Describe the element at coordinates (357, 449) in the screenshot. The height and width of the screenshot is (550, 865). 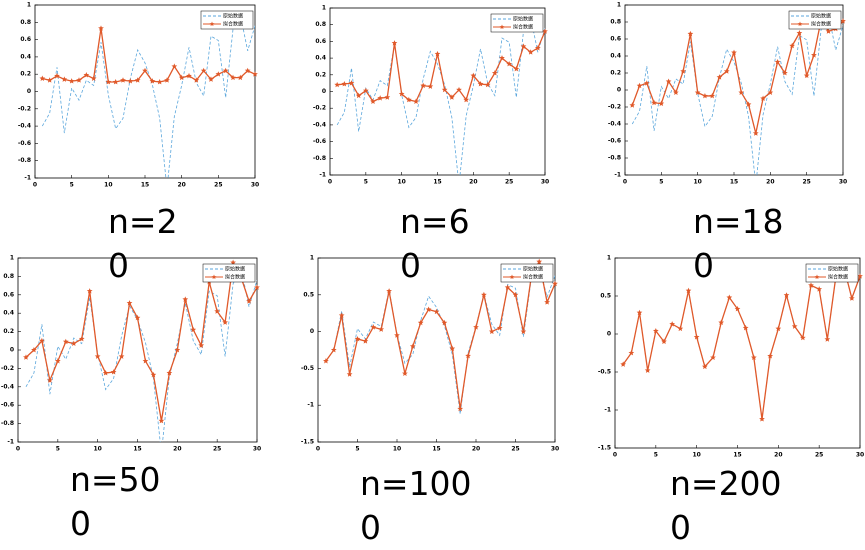
I see `x-tick-label: 5` at that location.